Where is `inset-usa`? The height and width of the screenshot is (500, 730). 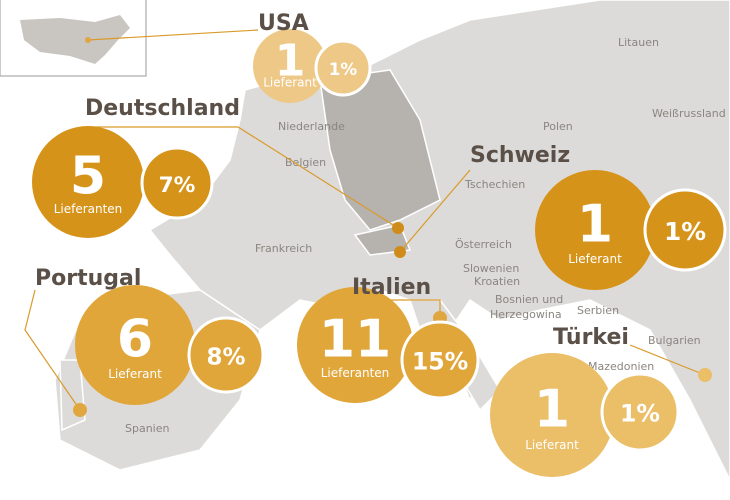
inset-usa is located at coordinates (73, 38).